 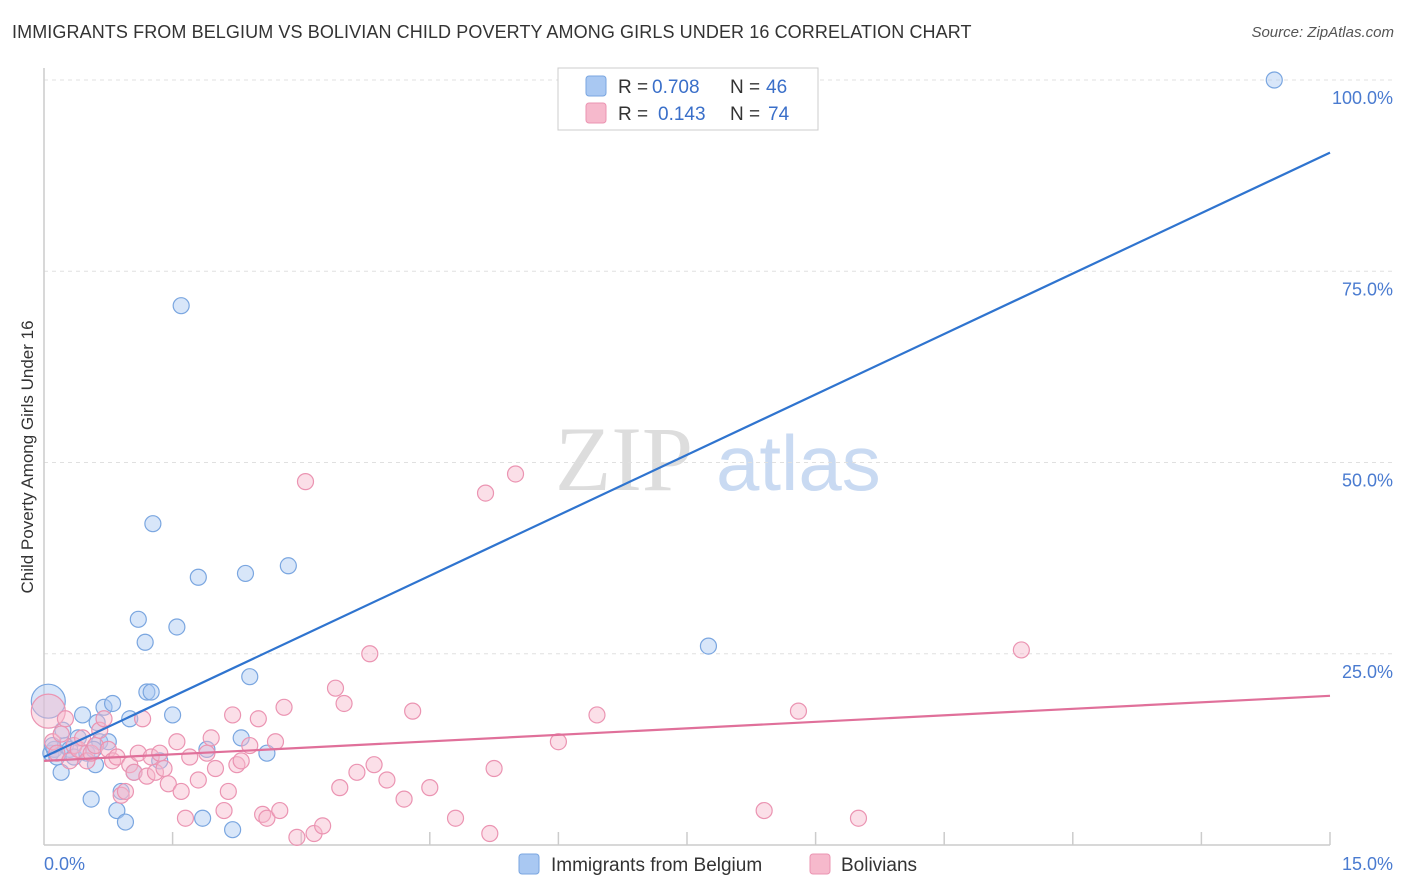 What do you see at coordinates (596, 86) in the screenshot?
I see `legend-swatch-belgium` at bounding box center [596, 86].